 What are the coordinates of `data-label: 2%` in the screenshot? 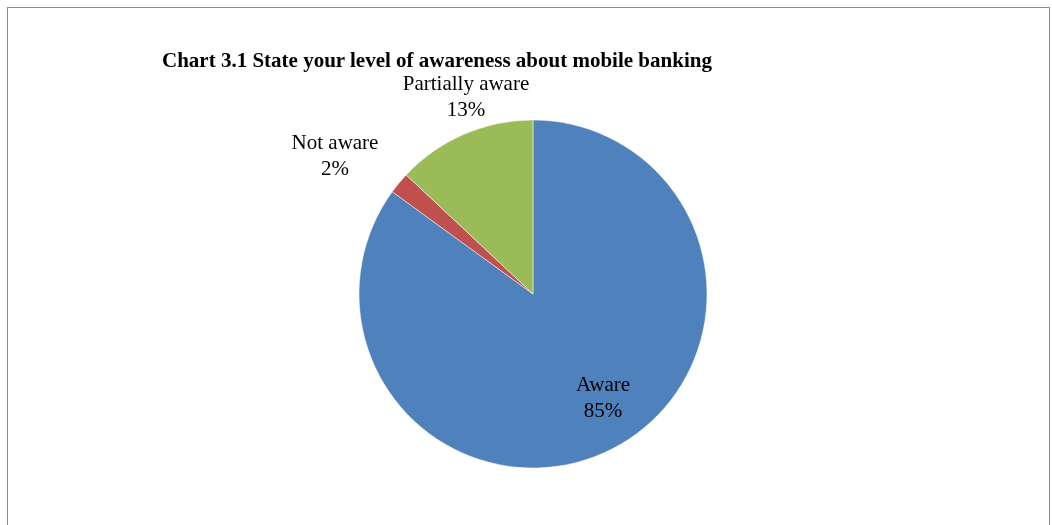 It's located at (335, 168).